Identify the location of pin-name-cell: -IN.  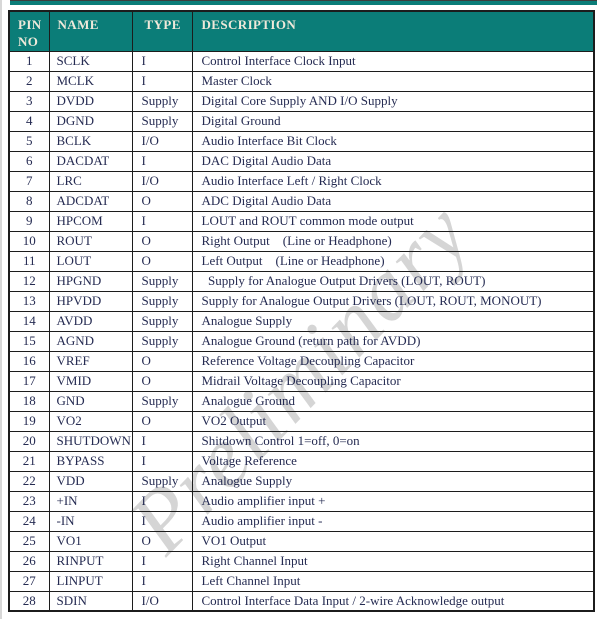
(90, 521).